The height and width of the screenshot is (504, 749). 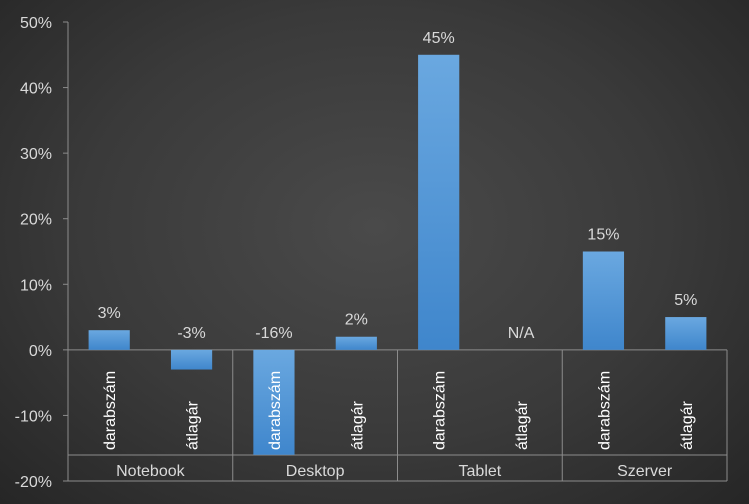 What do you see at coordinates (36, 220) in the screenshot?
I see `y-tick-label: 20%` at bounding box center [36, 220].